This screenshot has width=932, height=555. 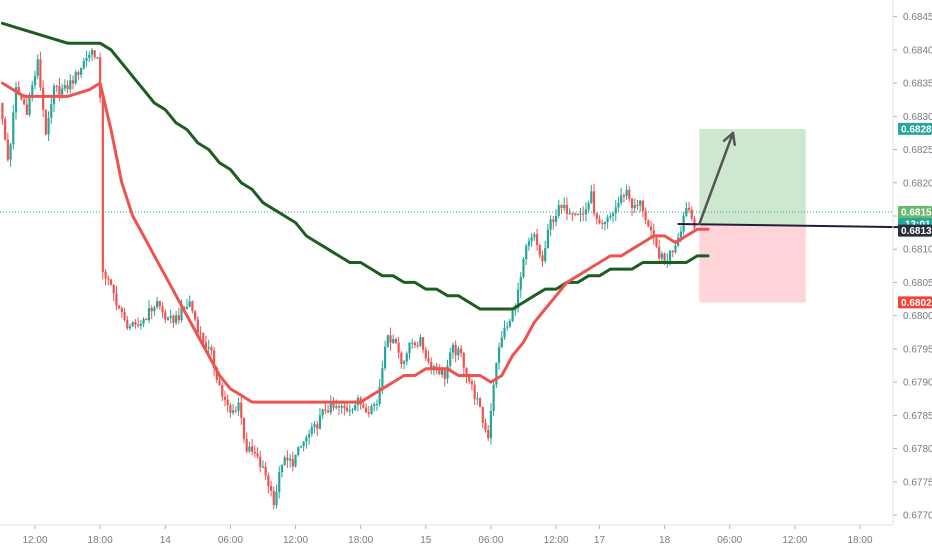 I want to click on price-badges: 0.682810.6815613:010.681380.68020, so click(x=915, y=215).